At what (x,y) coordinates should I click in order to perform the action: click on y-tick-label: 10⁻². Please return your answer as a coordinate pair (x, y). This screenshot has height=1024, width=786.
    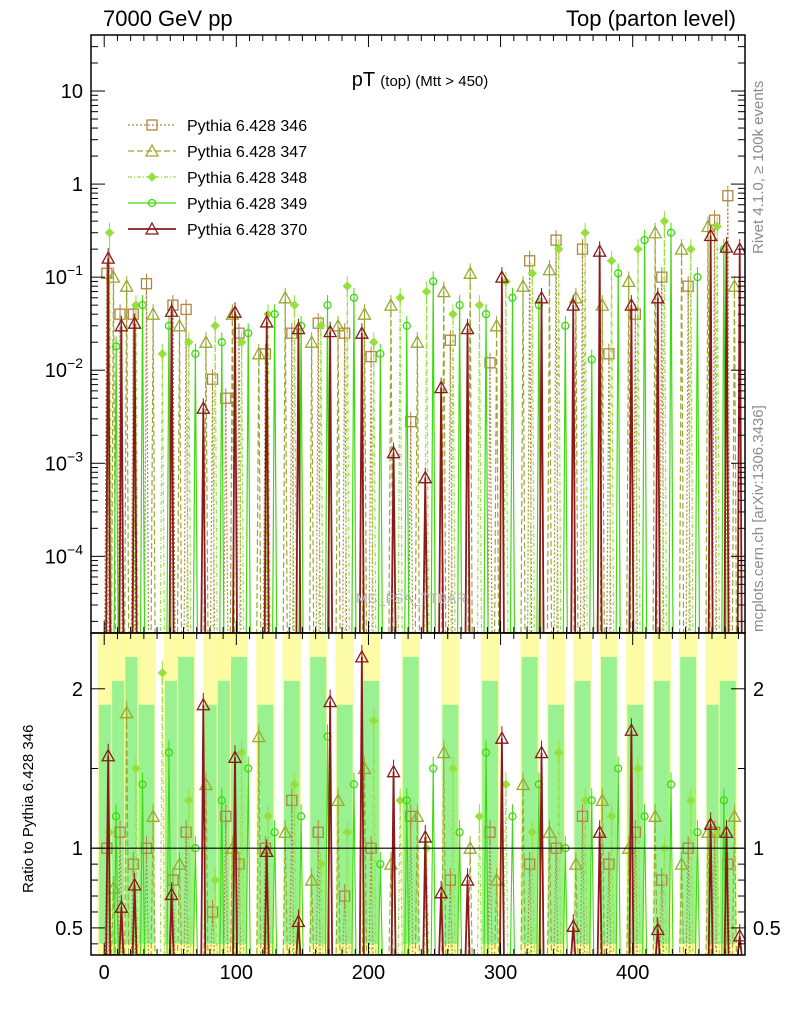
    Looking at the image, I should click on (64, 368).